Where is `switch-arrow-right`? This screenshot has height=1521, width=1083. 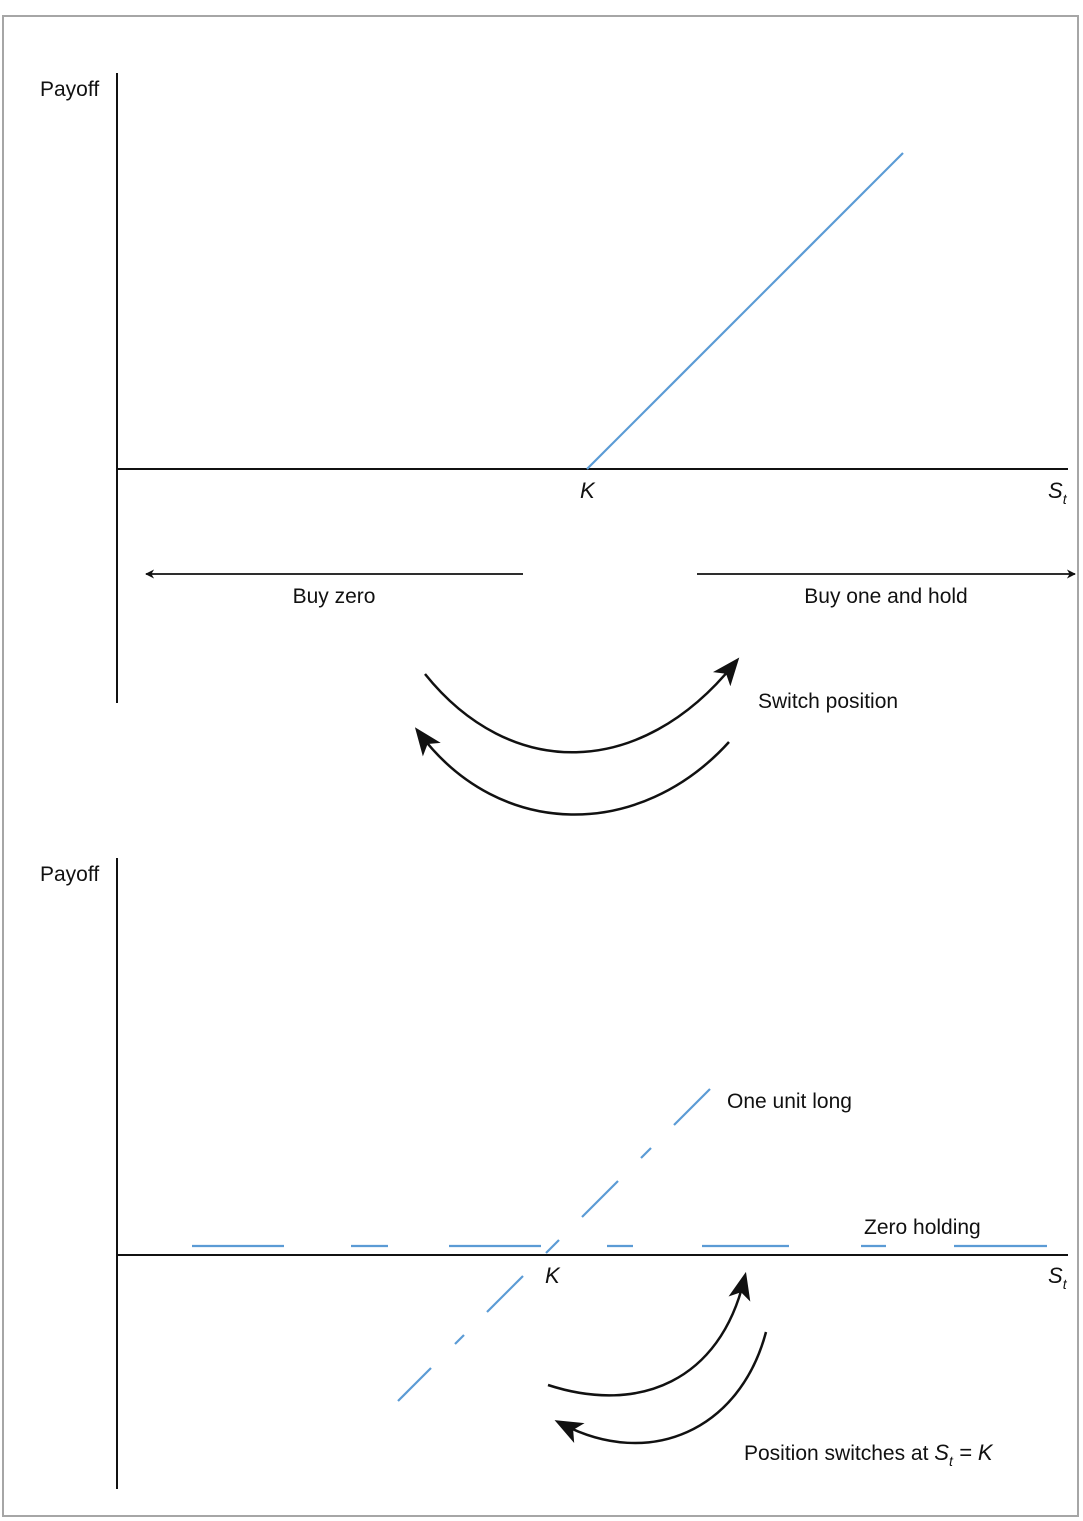
switch-arrow-right is located at coordinates (582, 705).